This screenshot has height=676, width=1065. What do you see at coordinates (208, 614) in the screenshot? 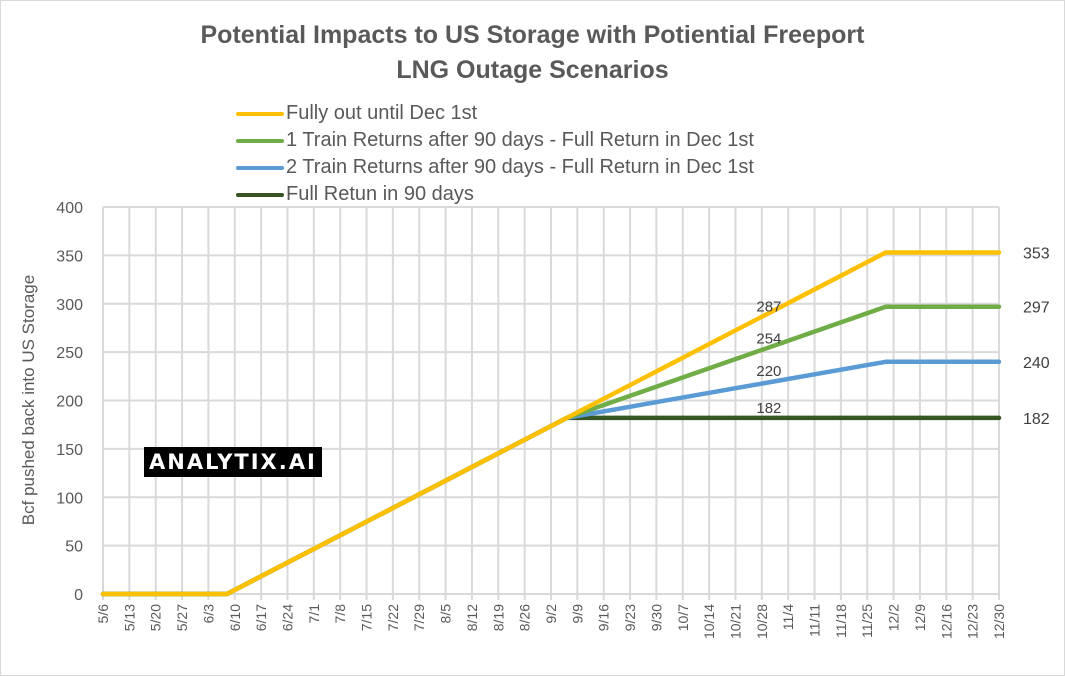
I see `x-tick-label: 6/3` at bounding box center [208, 614].